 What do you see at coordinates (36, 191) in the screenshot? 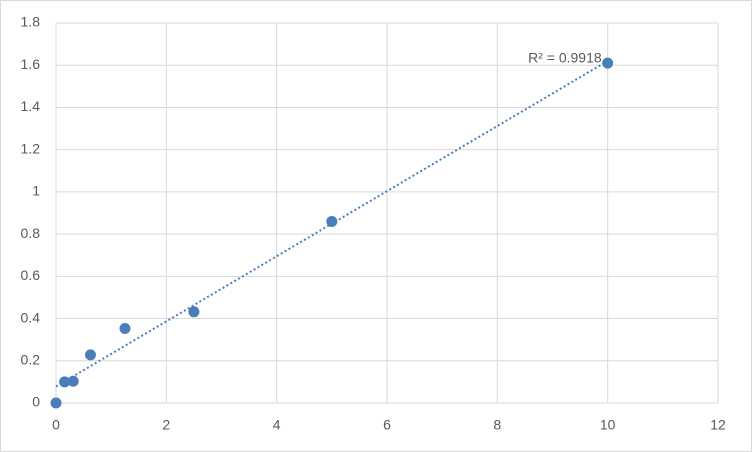
I see `y-tick-label: 1` at bounding box center [36, 191].